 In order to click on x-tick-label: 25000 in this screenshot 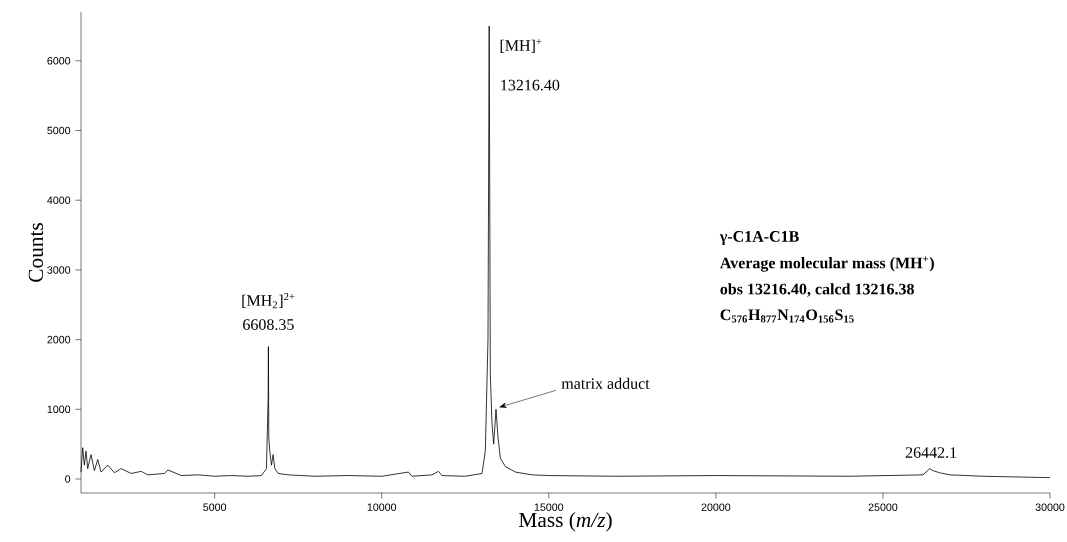, I will do `click(883, 507)`.